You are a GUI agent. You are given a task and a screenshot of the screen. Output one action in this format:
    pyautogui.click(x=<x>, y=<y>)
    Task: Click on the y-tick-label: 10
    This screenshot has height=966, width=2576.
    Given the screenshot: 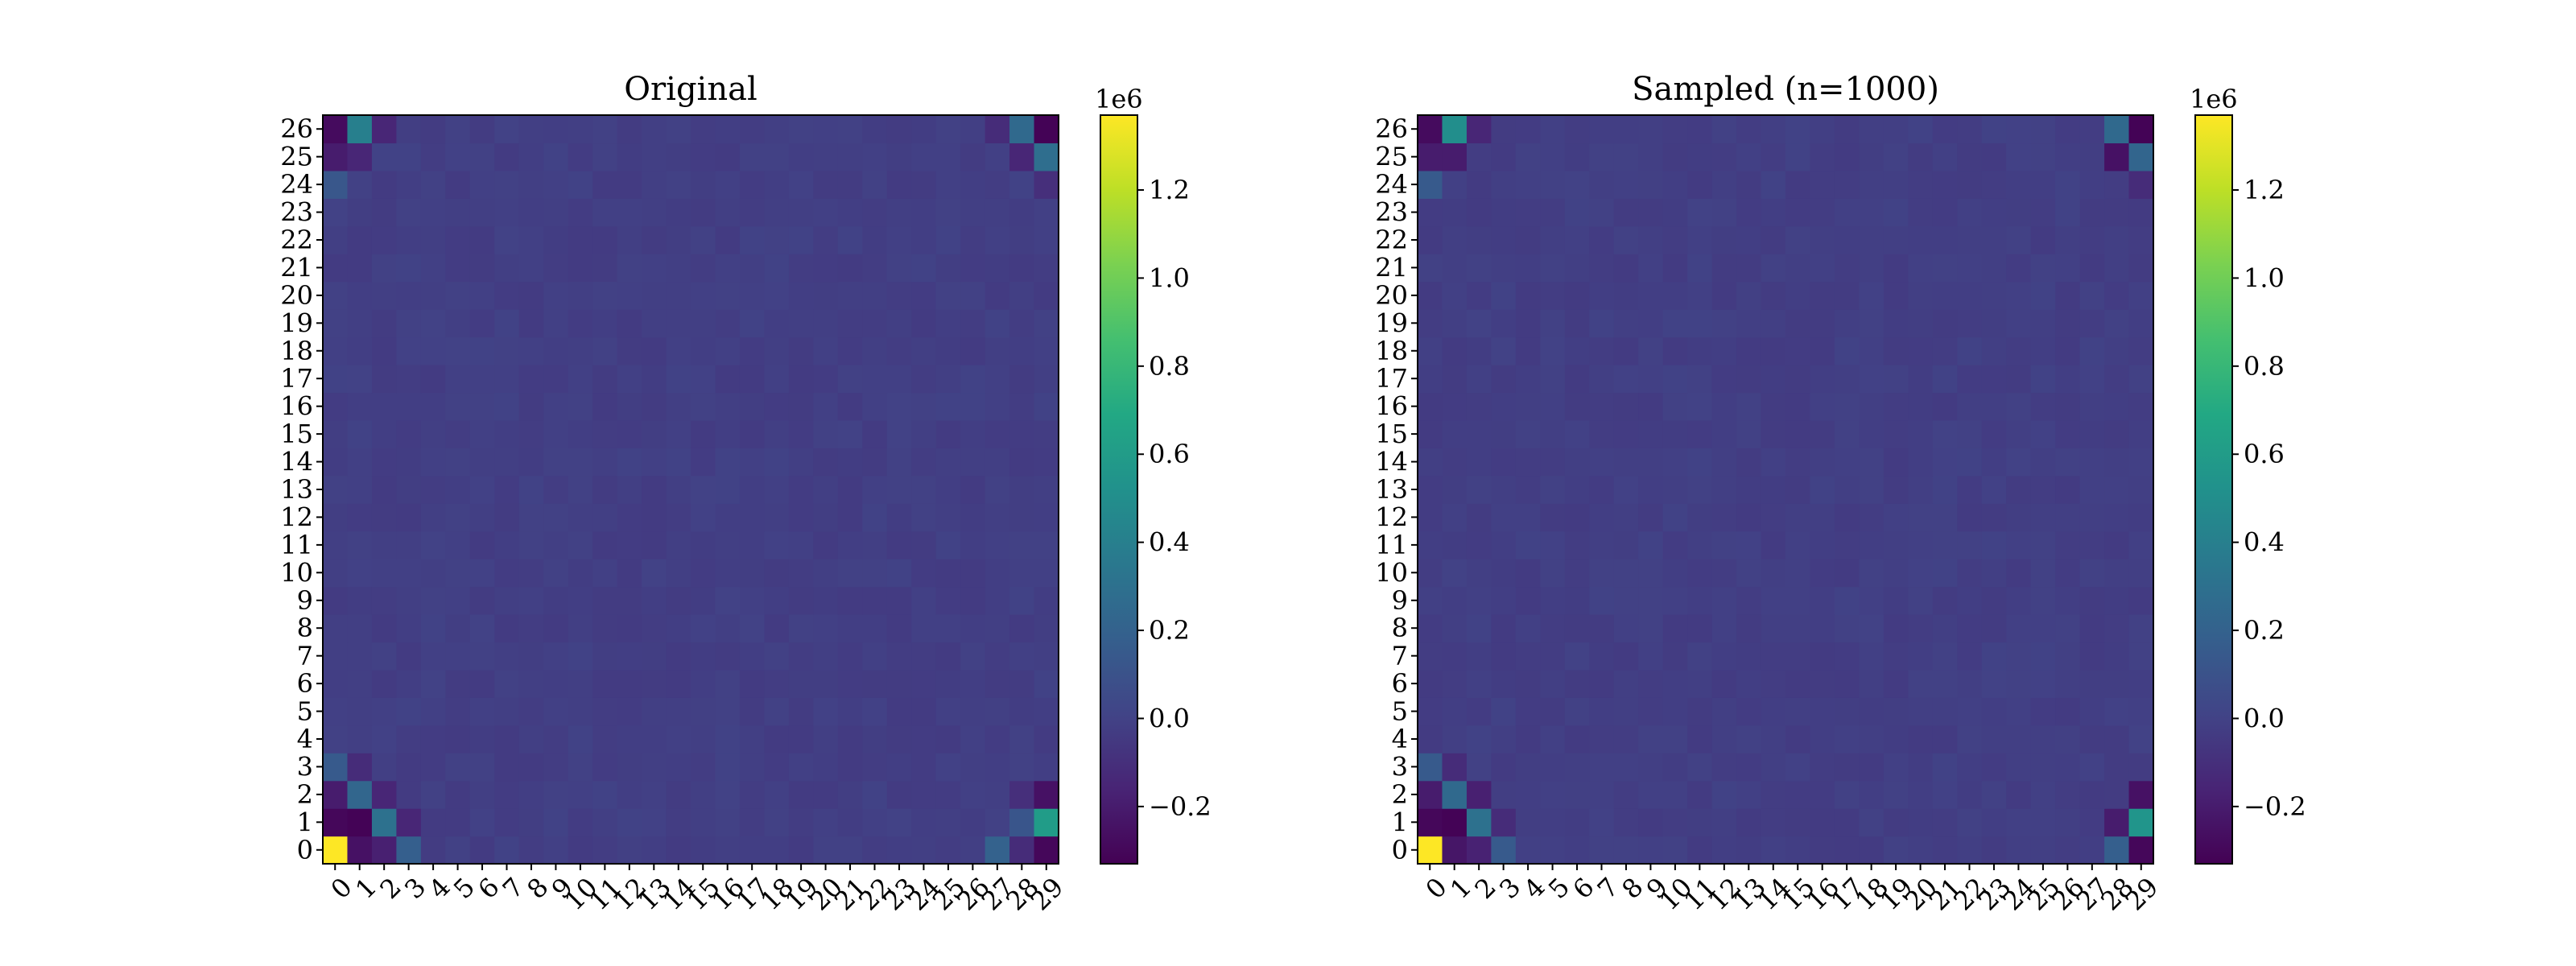 What is the action you would take?
    pyautogui.click(x=296, y=572)
    